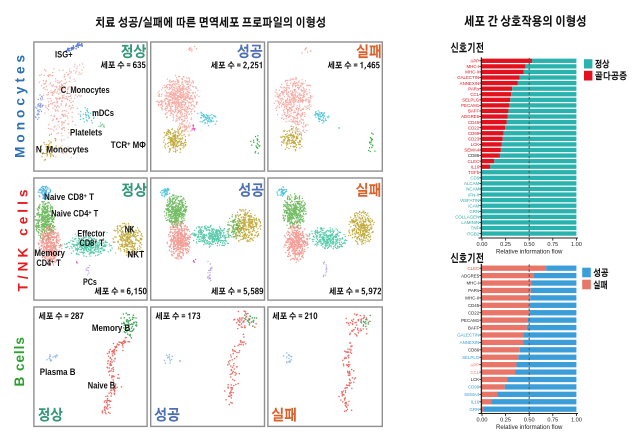  I want to click on svg-text: Plasma B, so click(58, 372).